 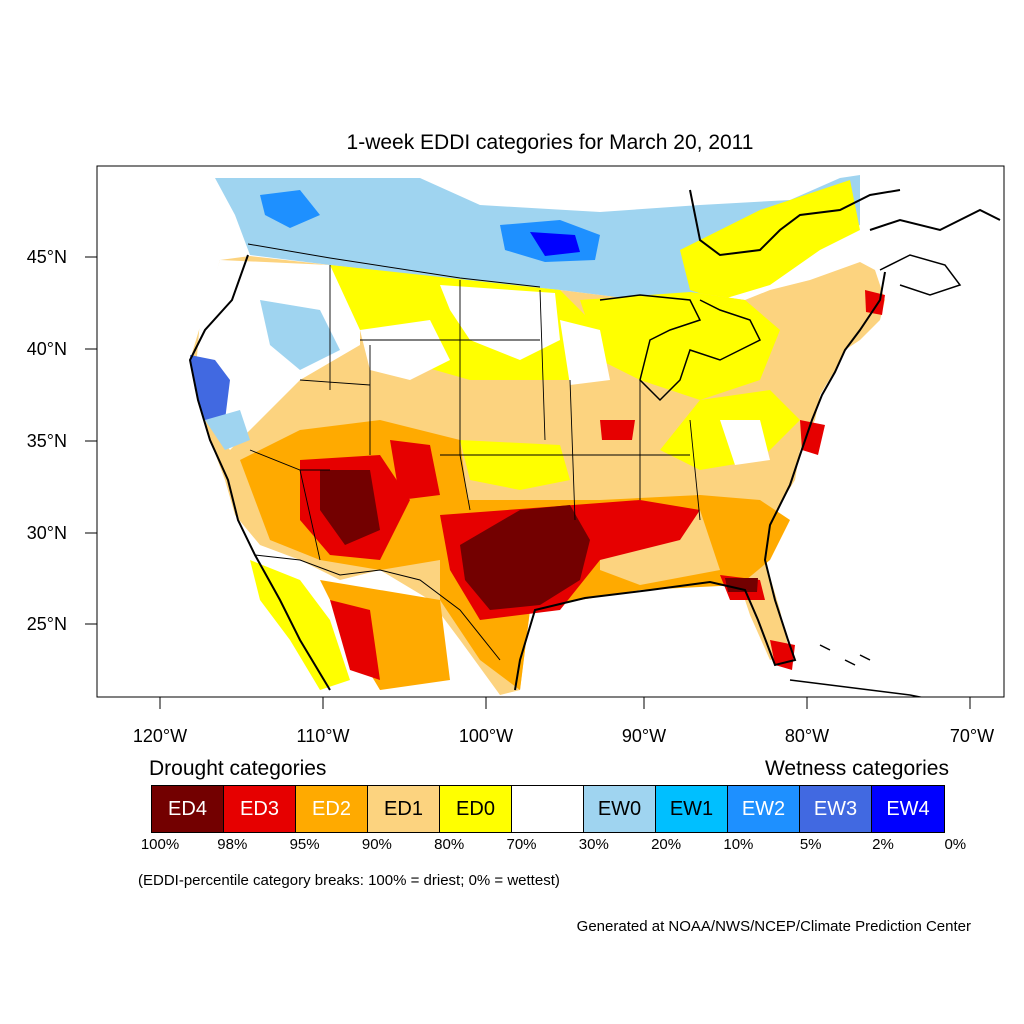 I want to click on wetness-caption: Wetness categories, so click(x=856, y=768).